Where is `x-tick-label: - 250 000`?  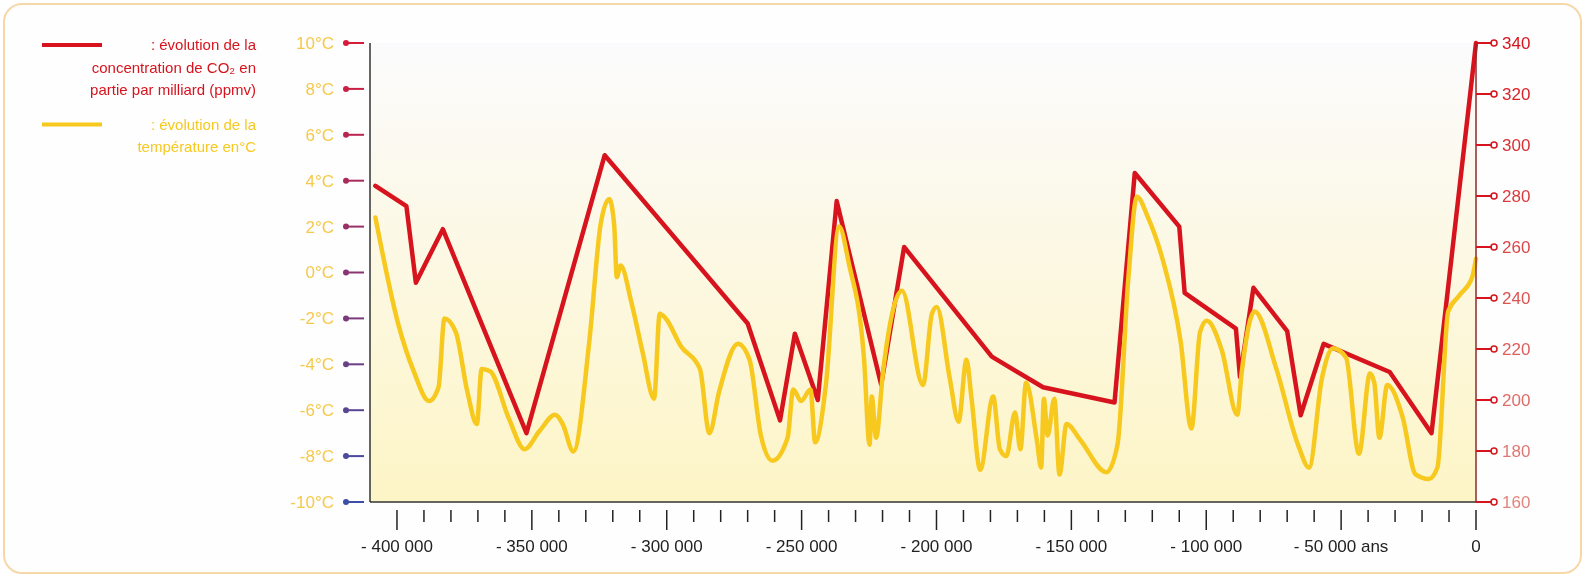 x-tick-label: - 250 000 is located at coordinates (801, 546).